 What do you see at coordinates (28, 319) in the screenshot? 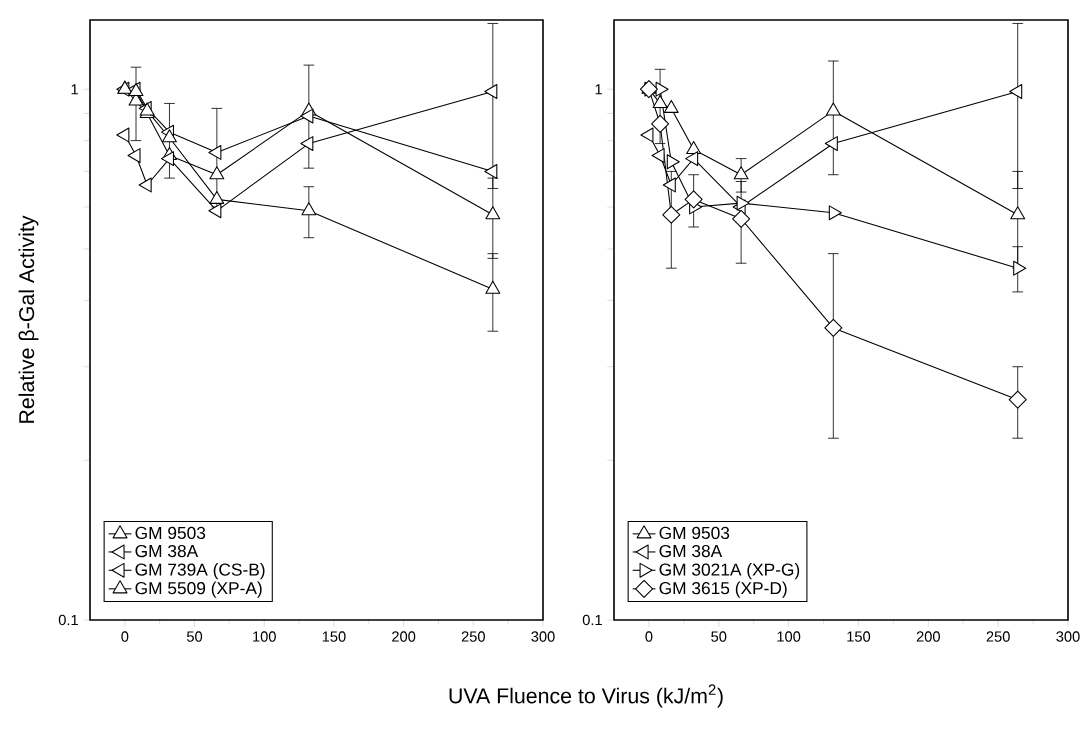
I see `y-axis-title: Relative β-Gal Activity` at bounding box center [28, 319].